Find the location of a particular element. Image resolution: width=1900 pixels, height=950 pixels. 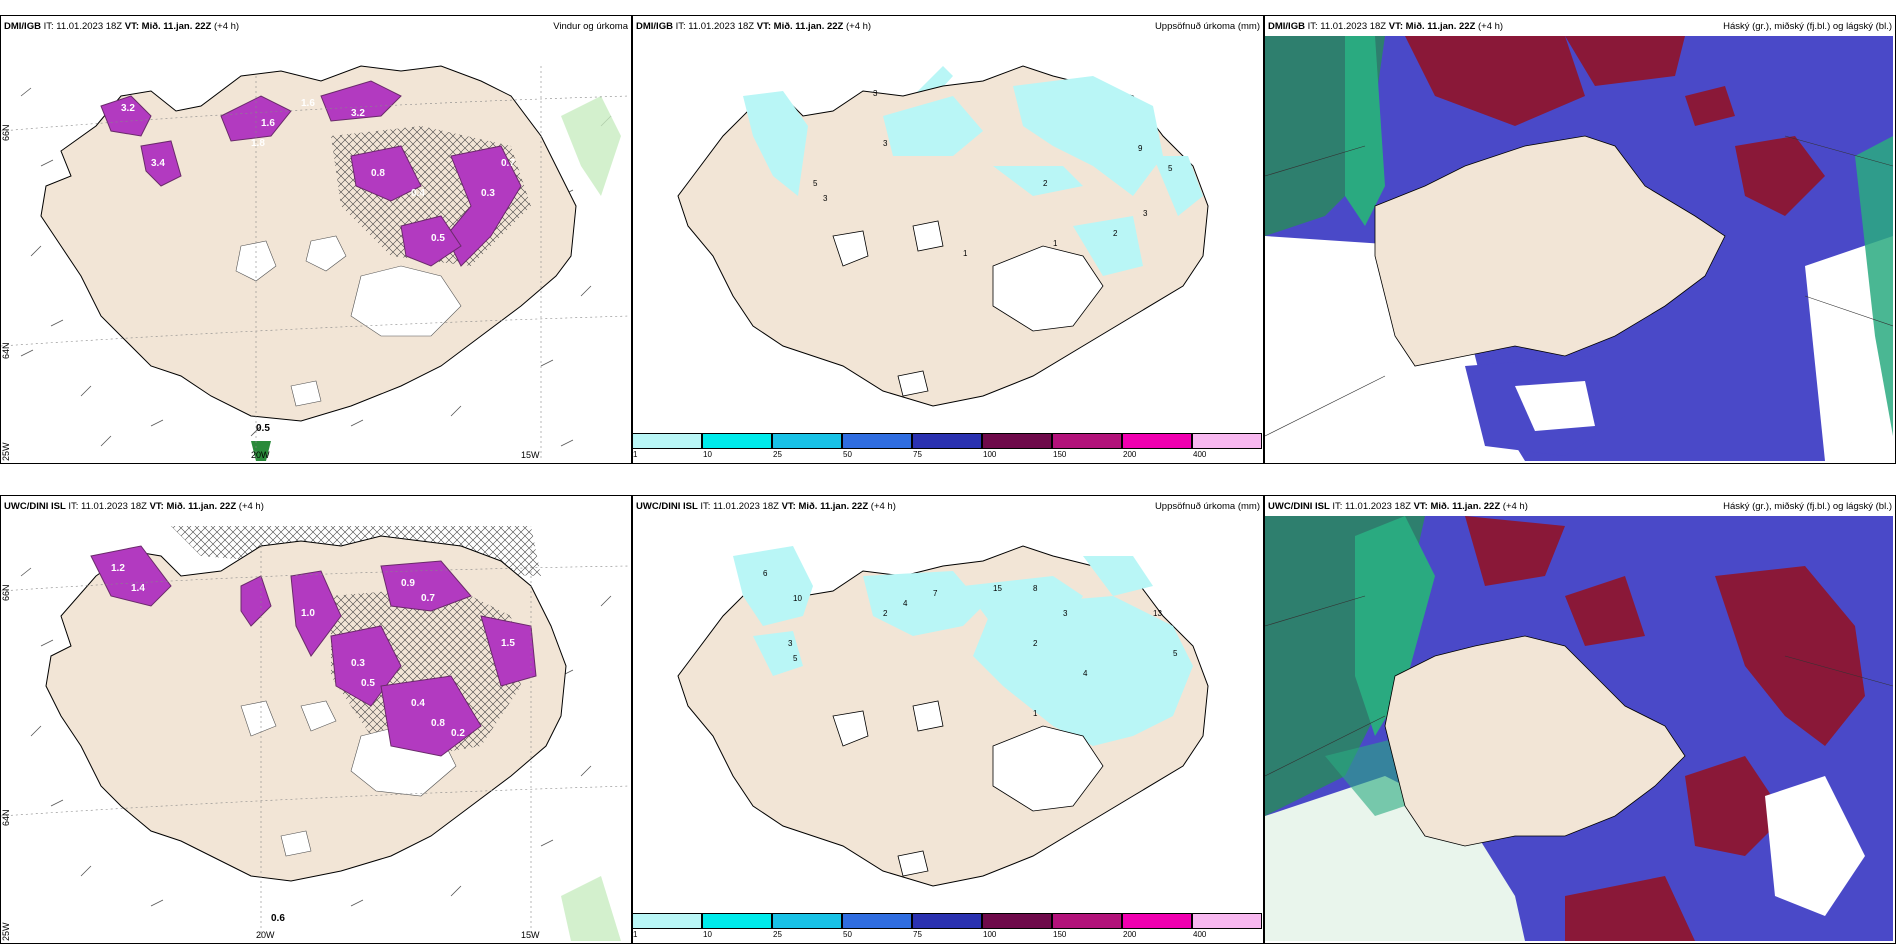

svg-text: 7 is located at coordinates (935, 593).